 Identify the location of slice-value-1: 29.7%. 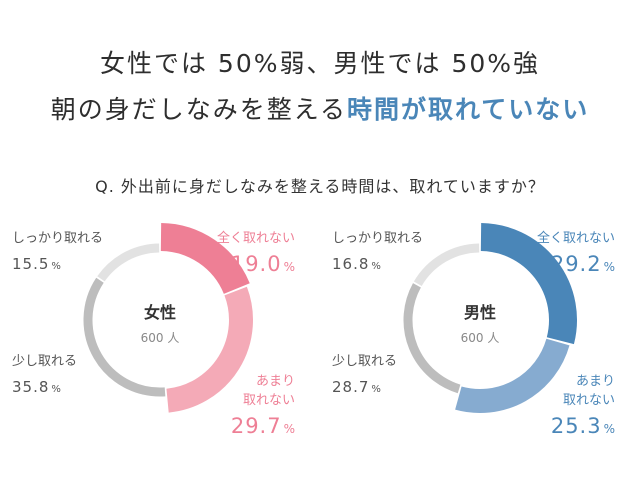
(263, 426).